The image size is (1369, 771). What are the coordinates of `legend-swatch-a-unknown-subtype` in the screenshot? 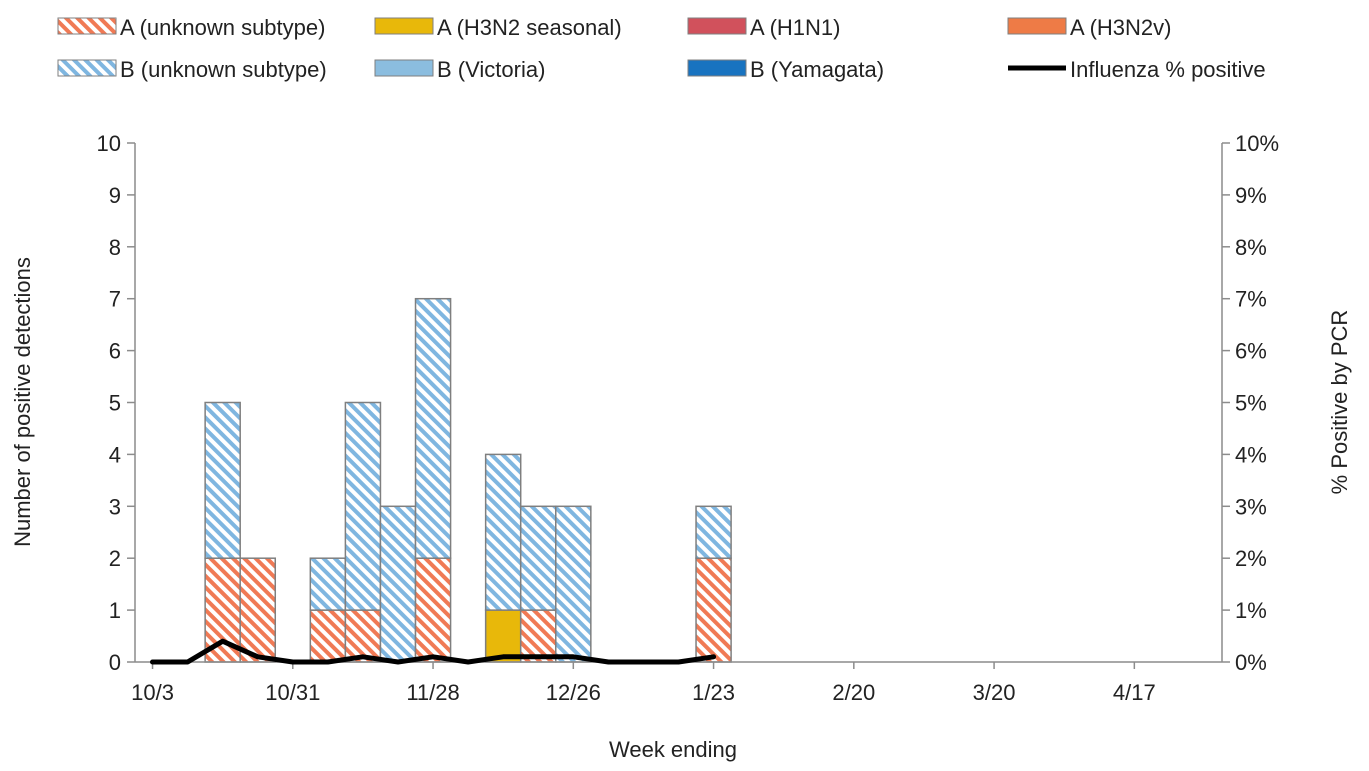 It's located at (87, 26).